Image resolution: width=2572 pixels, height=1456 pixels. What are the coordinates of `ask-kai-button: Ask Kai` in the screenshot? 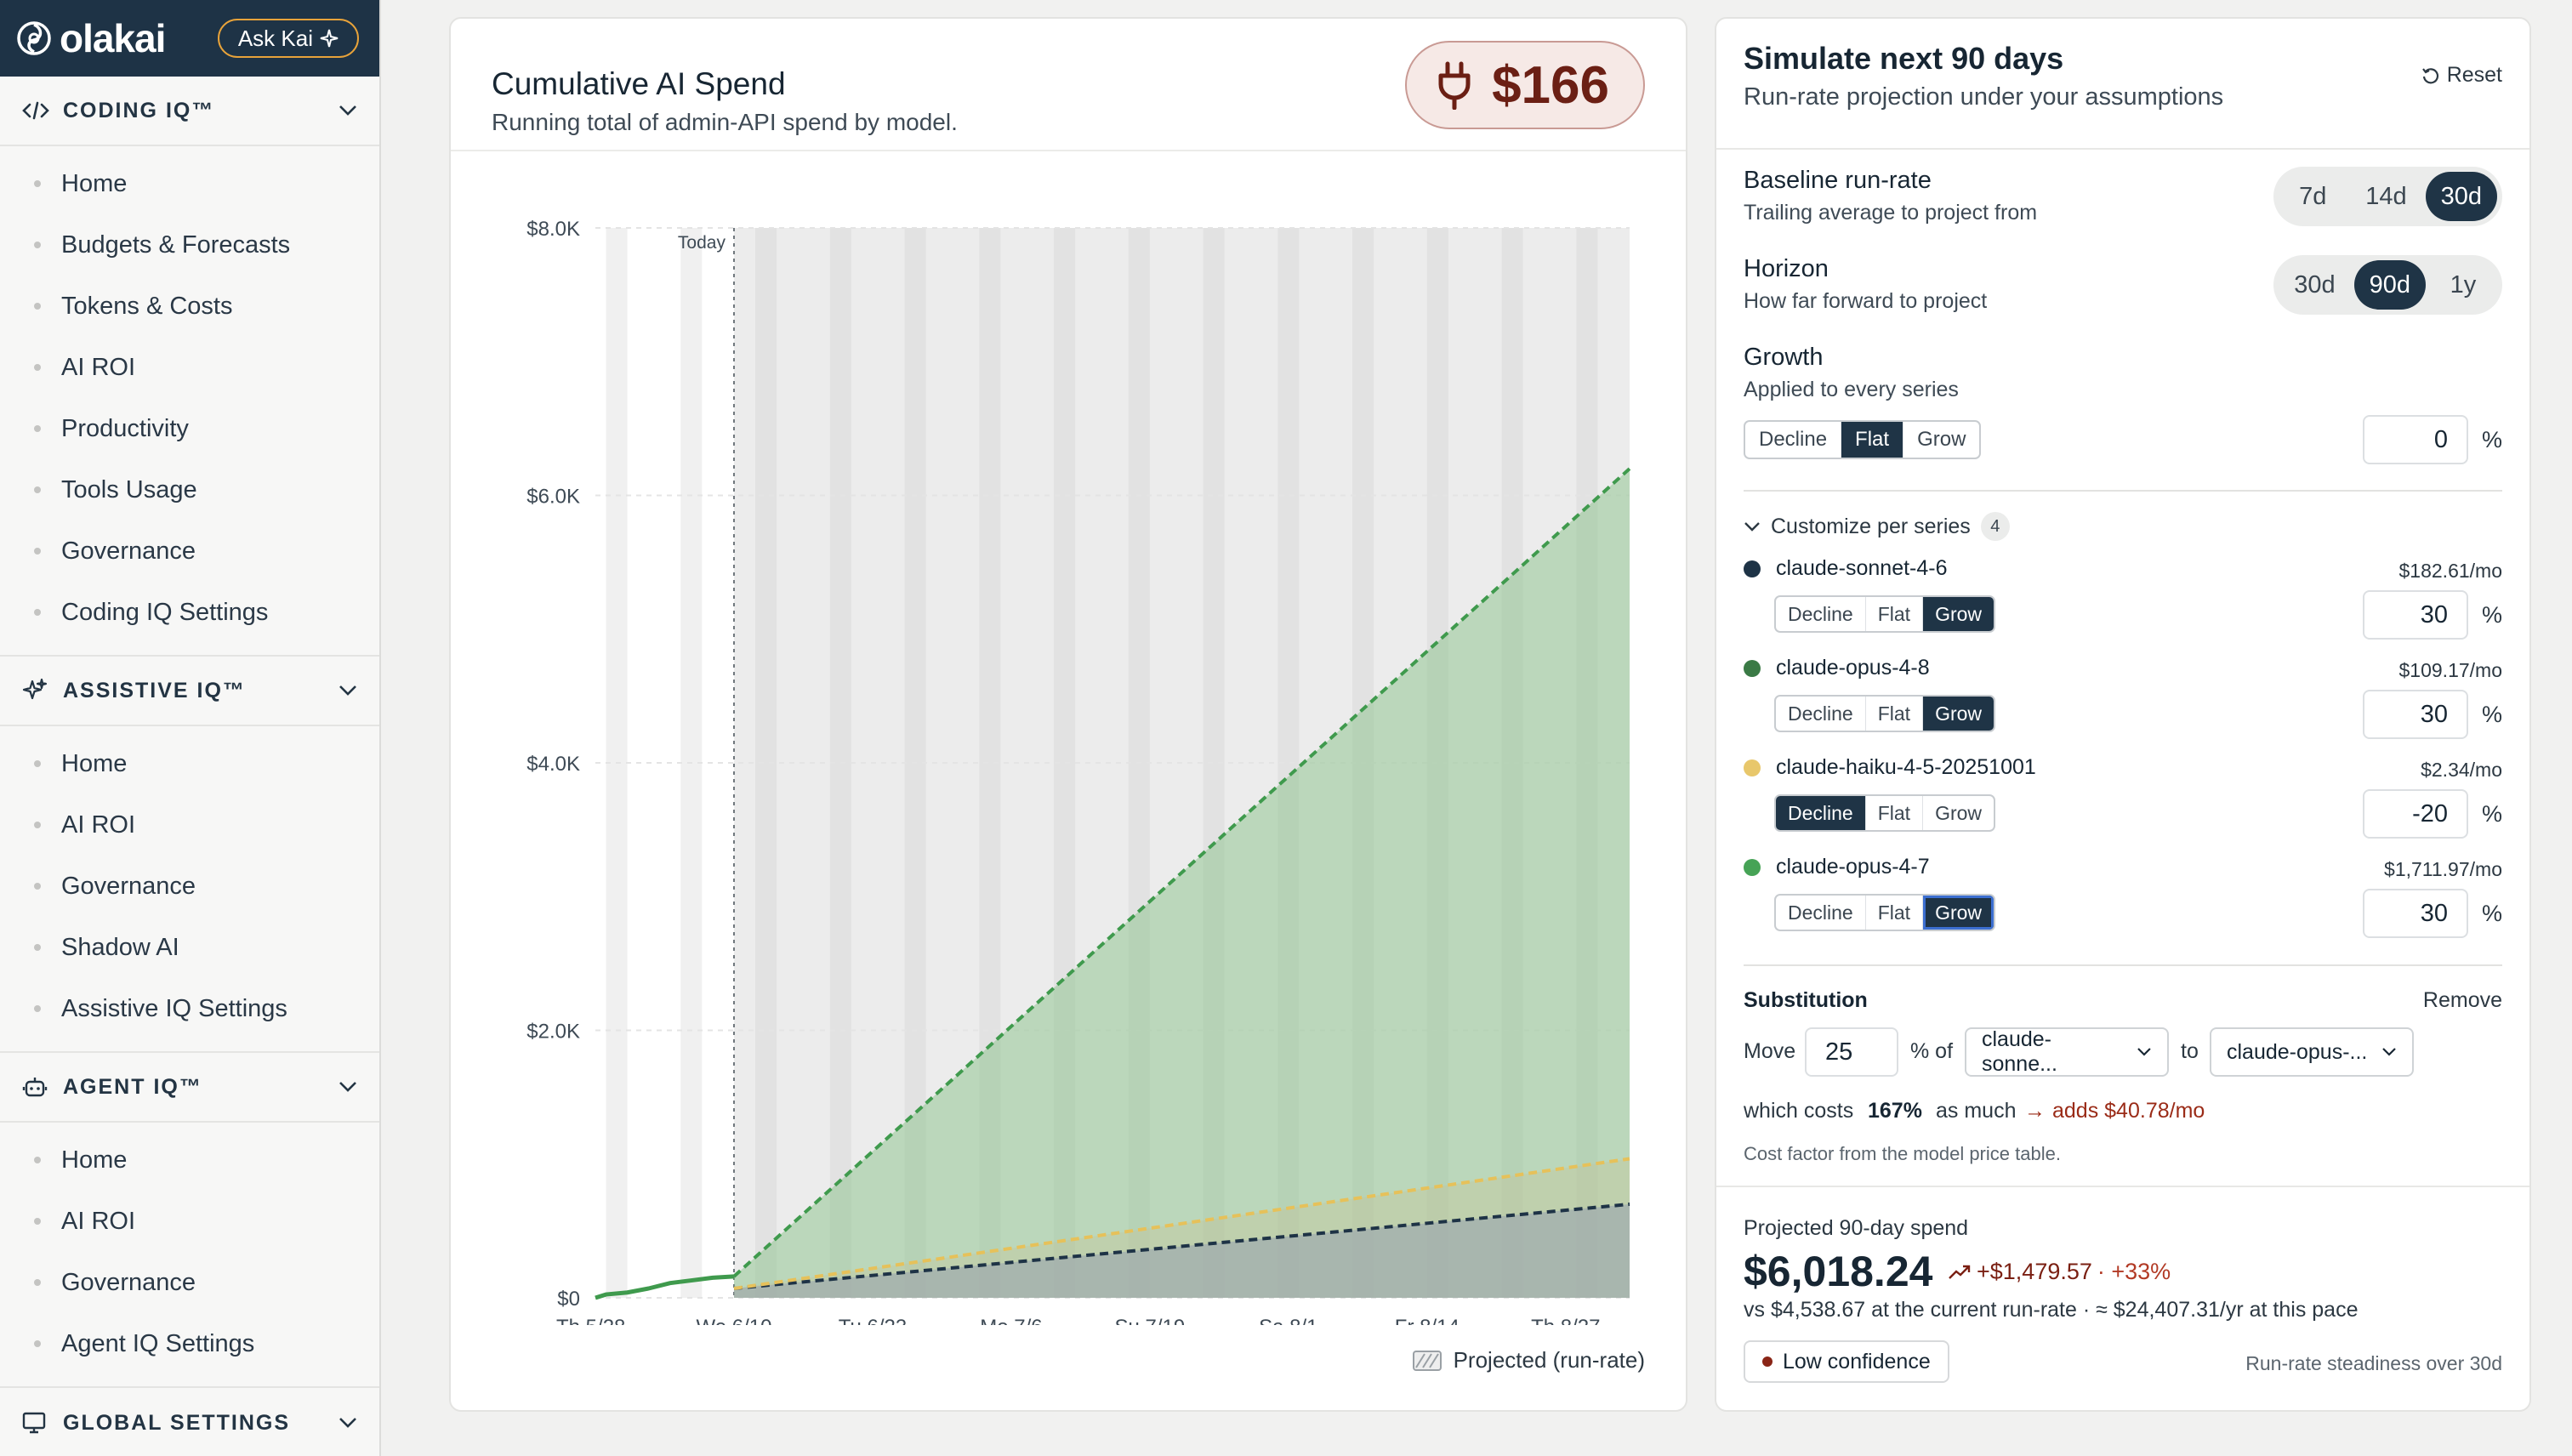 It's located at (288, 38).